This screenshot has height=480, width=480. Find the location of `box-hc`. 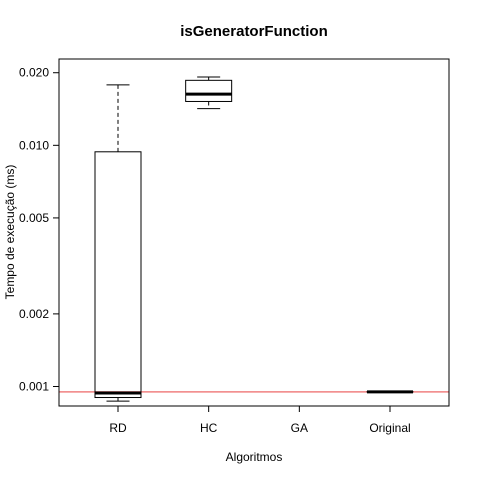

box-hc is located at coordinates (209, 90).